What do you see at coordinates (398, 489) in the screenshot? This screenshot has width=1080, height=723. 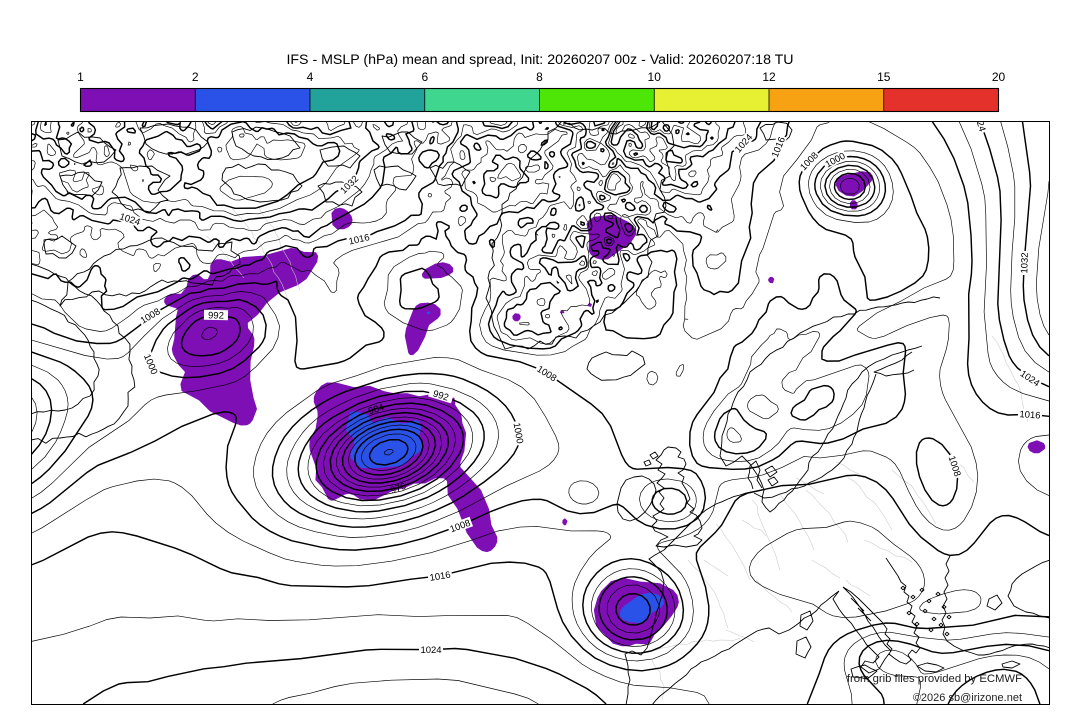 I see `svg-text: 976` at bounding box center [398, 489].